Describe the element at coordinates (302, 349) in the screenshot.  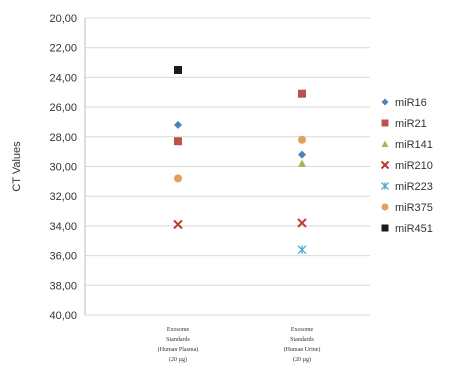
I see `x-category-label: (Human Urine)` at that location.